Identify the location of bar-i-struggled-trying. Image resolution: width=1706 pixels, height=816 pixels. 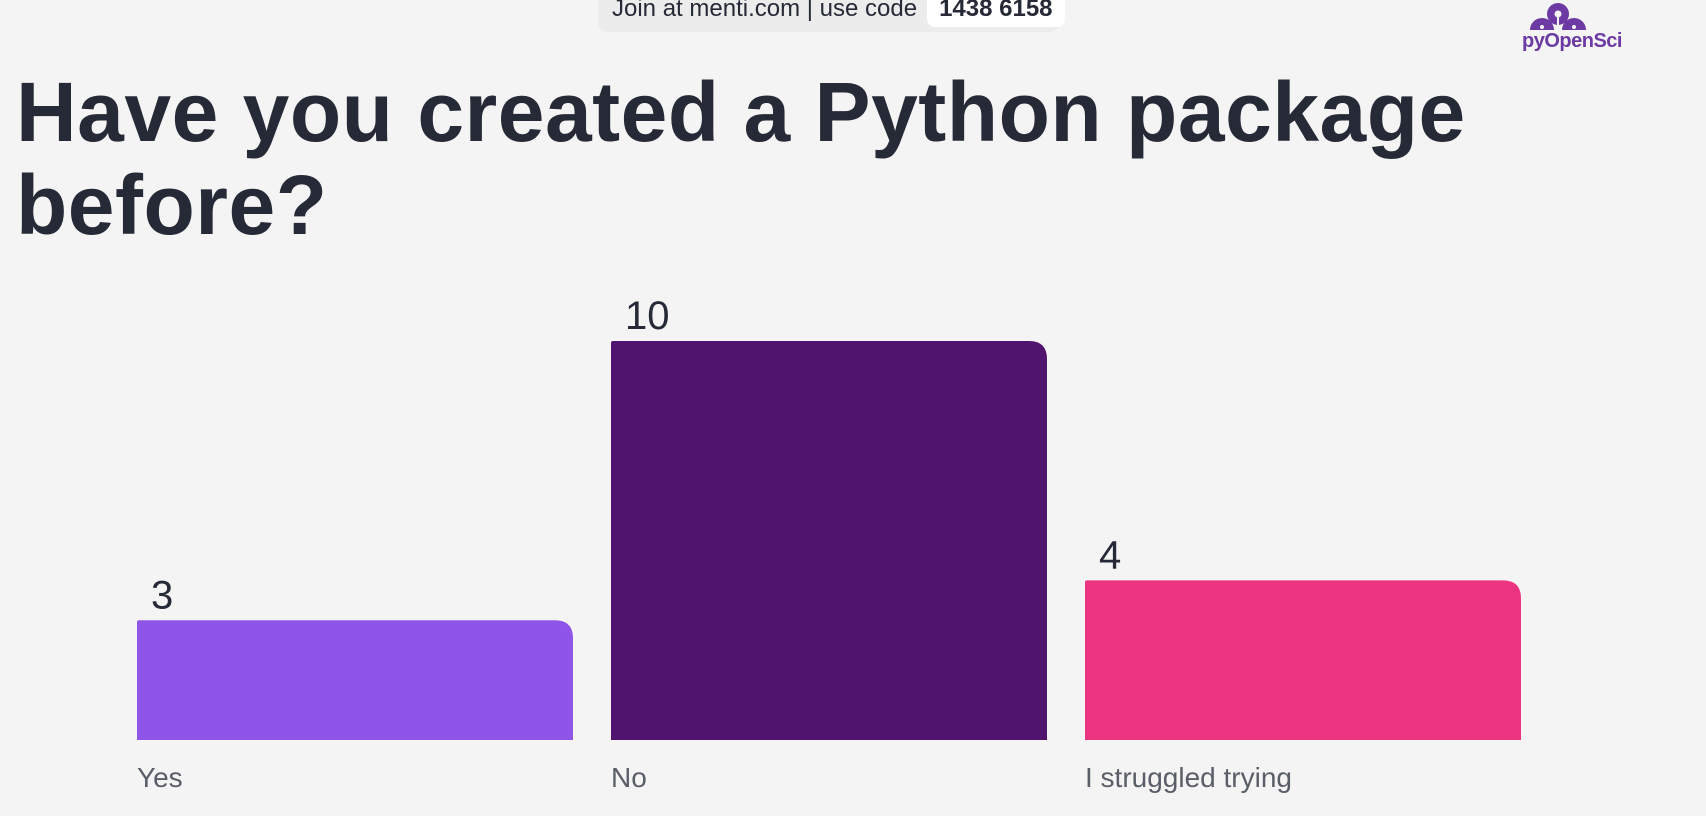
(1303, 660).